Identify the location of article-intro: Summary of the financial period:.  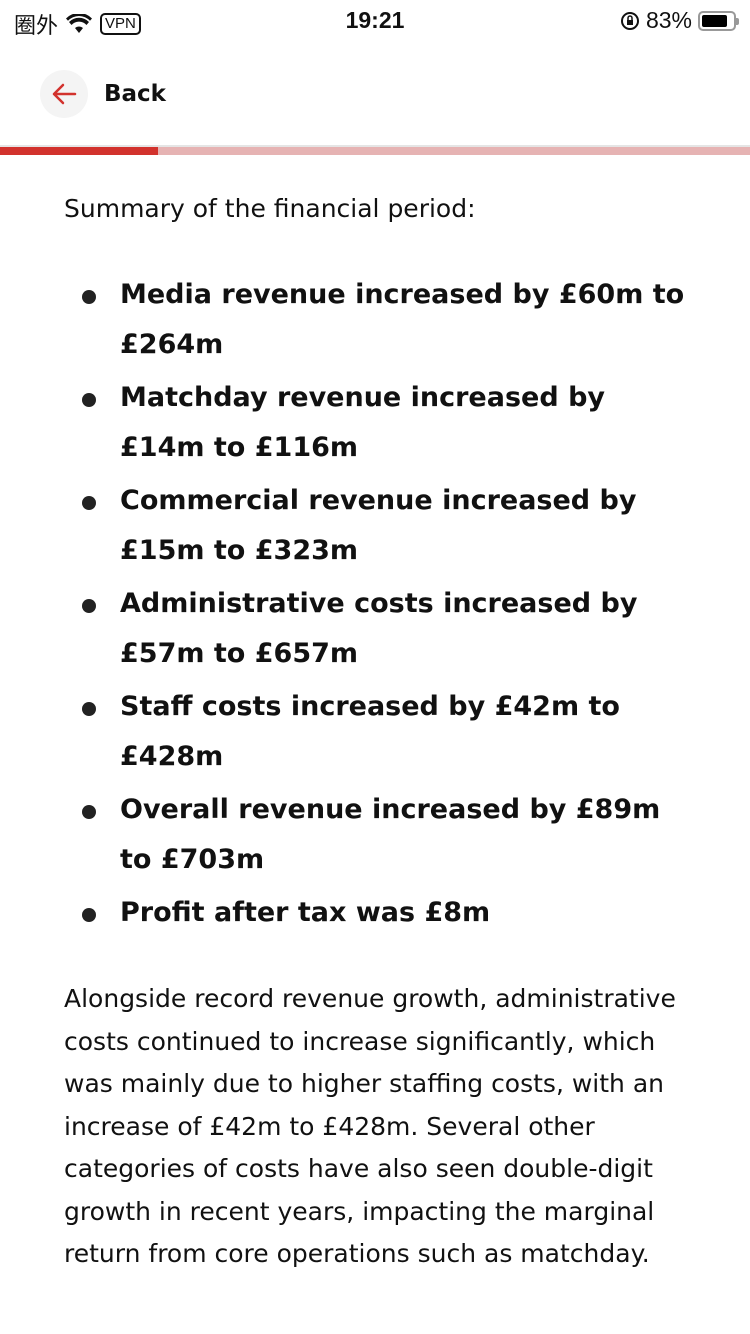
(270, 208).